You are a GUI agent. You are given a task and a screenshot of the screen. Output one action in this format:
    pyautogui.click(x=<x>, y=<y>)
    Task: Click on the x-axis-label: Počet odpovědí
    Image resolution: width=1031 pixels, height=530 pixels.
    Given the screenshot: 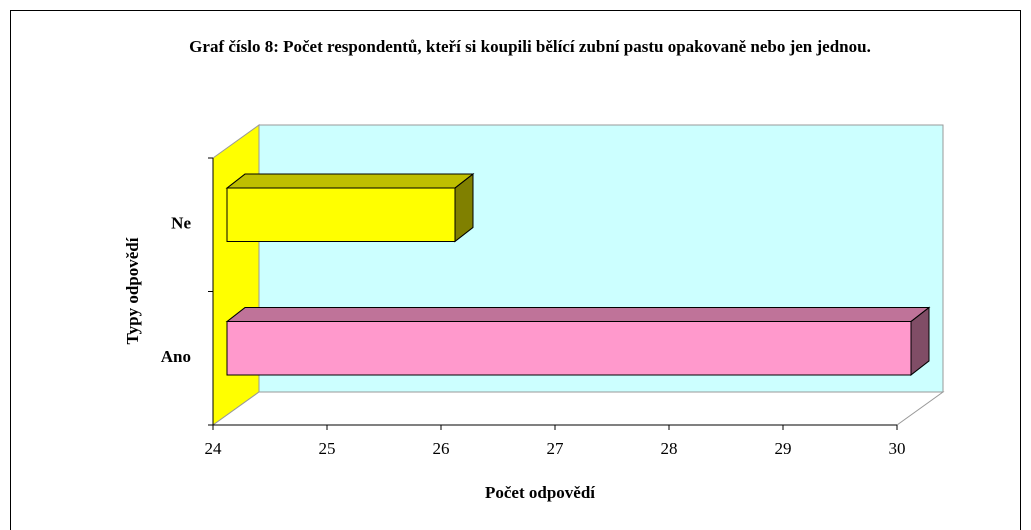 What is the action you would take?
    pyautogui.click(x=540, y=492)
    